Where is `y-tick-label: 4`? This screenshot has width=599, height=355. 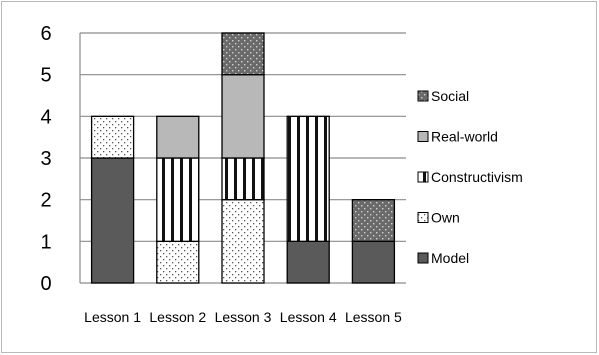
y-tick-label: 4 is located at coordinates (45, 117).